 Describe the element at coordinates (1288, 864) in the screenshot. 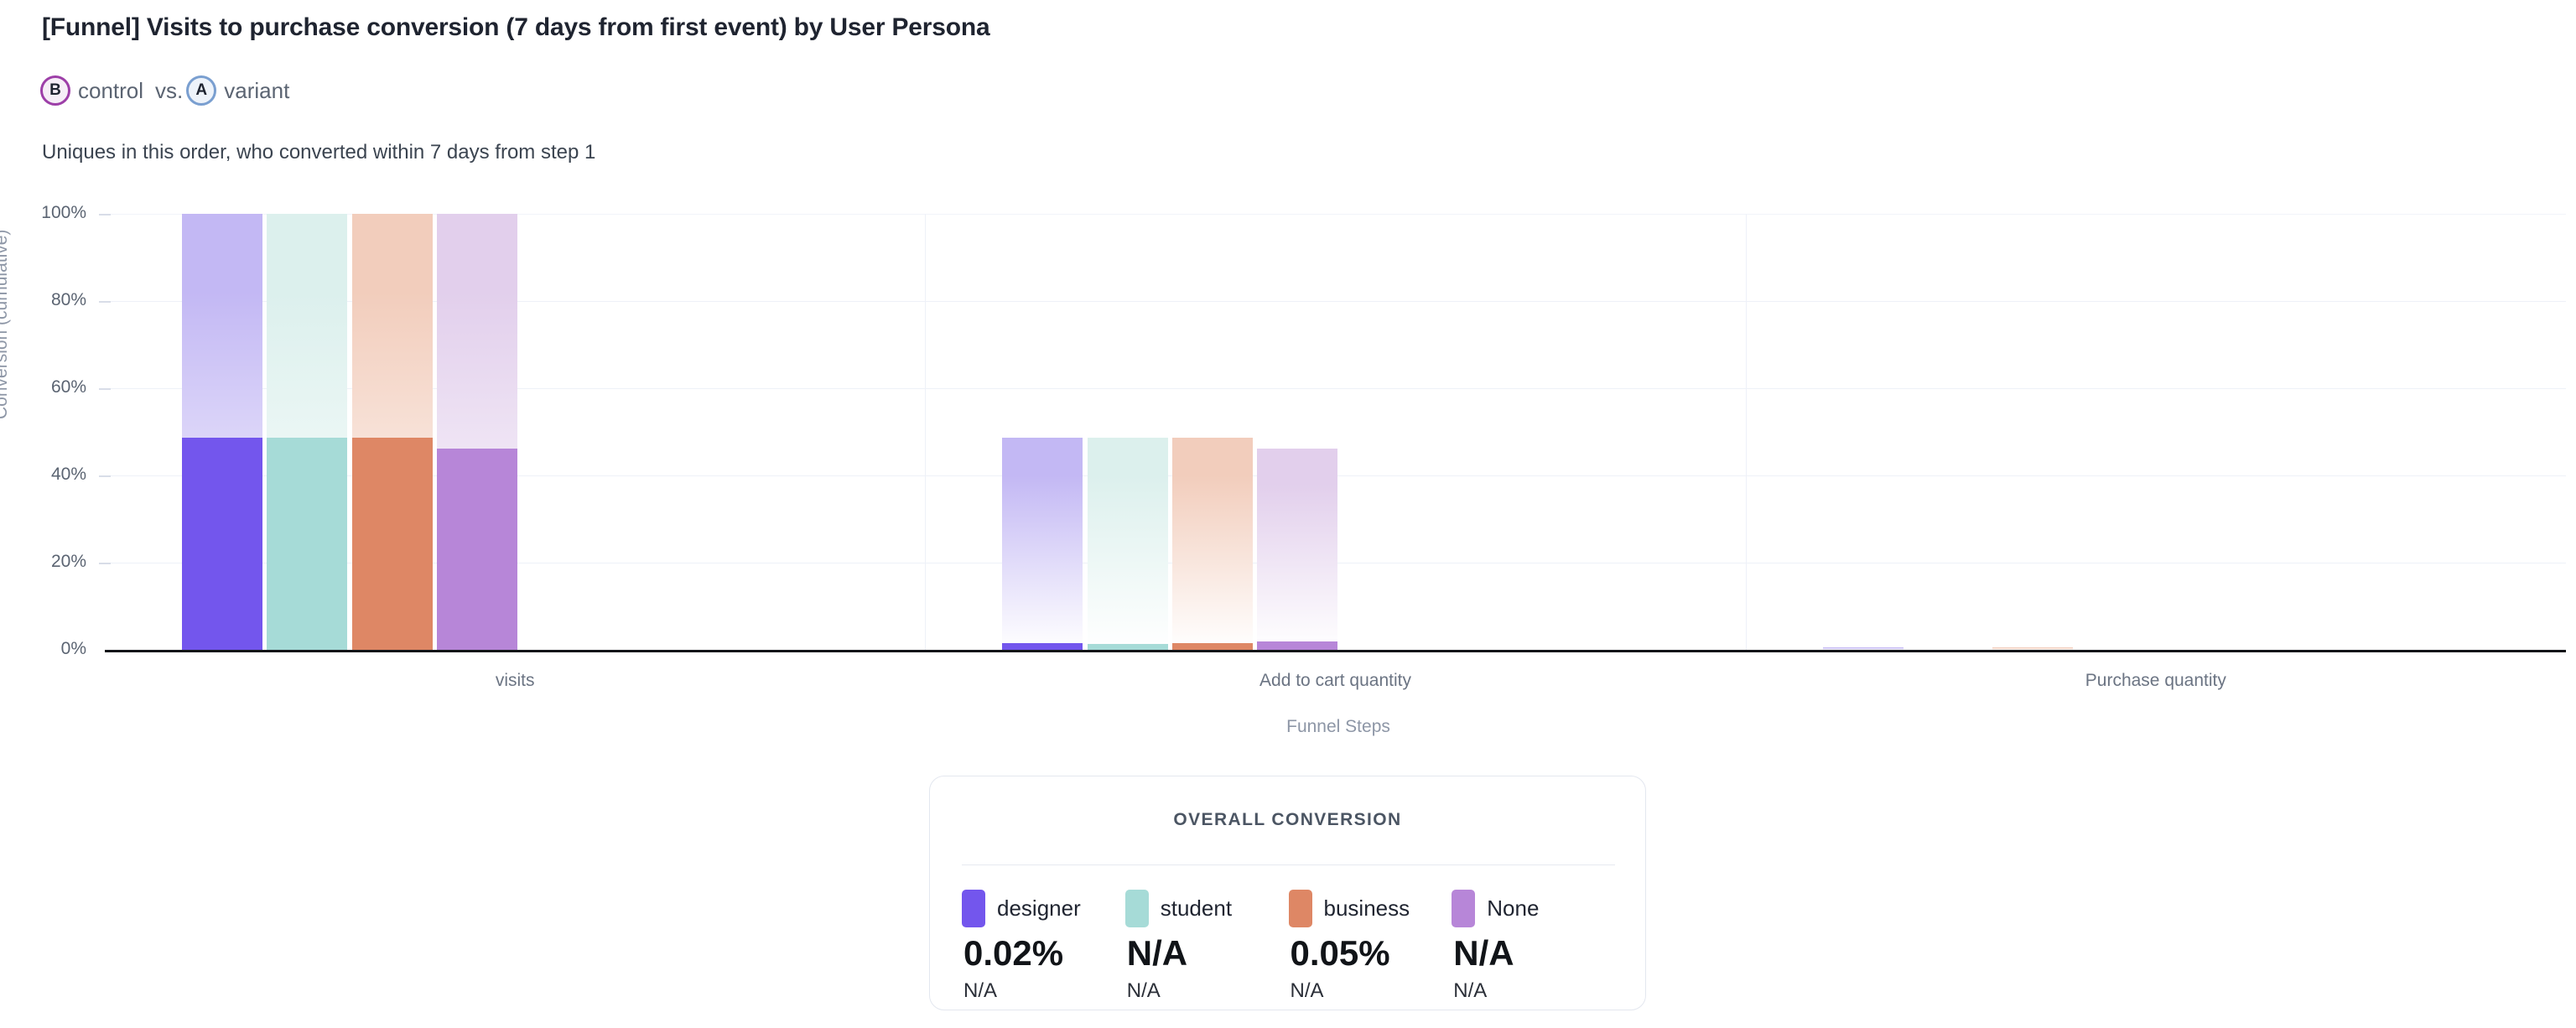

I see `divider` at that location.